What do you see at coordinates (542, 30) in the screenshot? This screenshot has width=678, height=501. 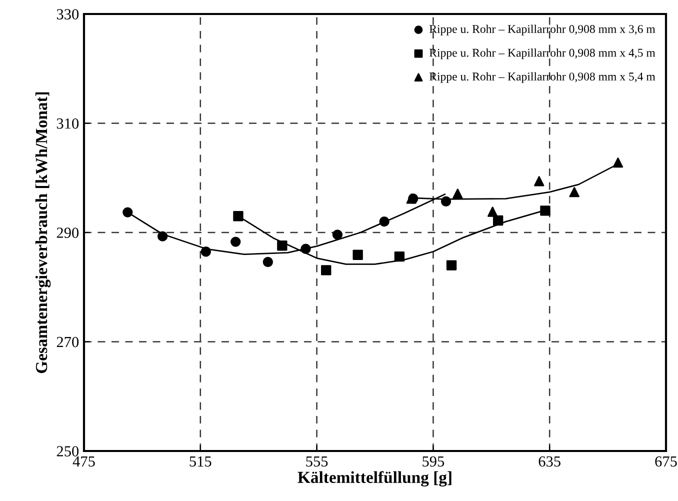 I see `legend-label: Rippe u. Rohr – Kapillarrohr 0,908 mm x 3,6 m` at bounding box center [542, 30].